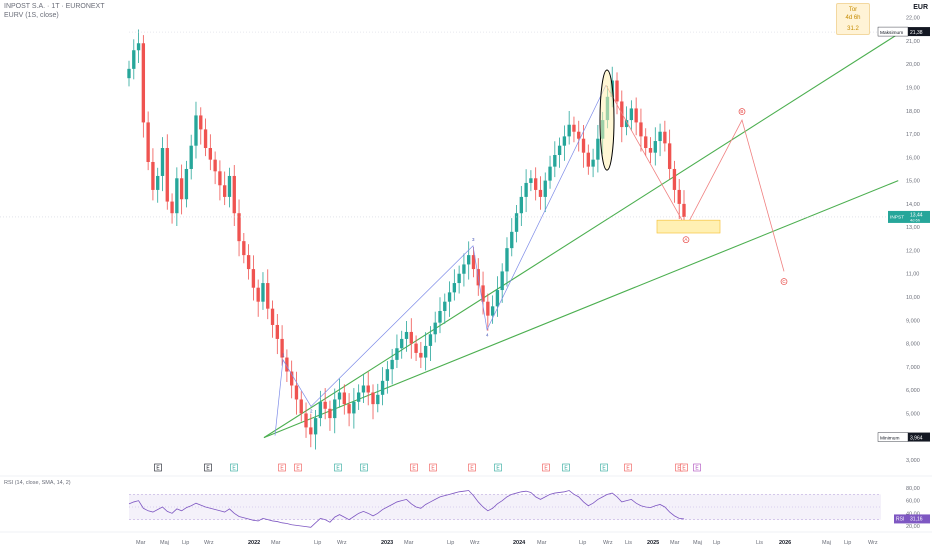 The width and height of the screenshot is (932, 550). Describe the element at coordinates (913, 414) in the screenshot. I see `price-tick-label: 5,000` at that location.